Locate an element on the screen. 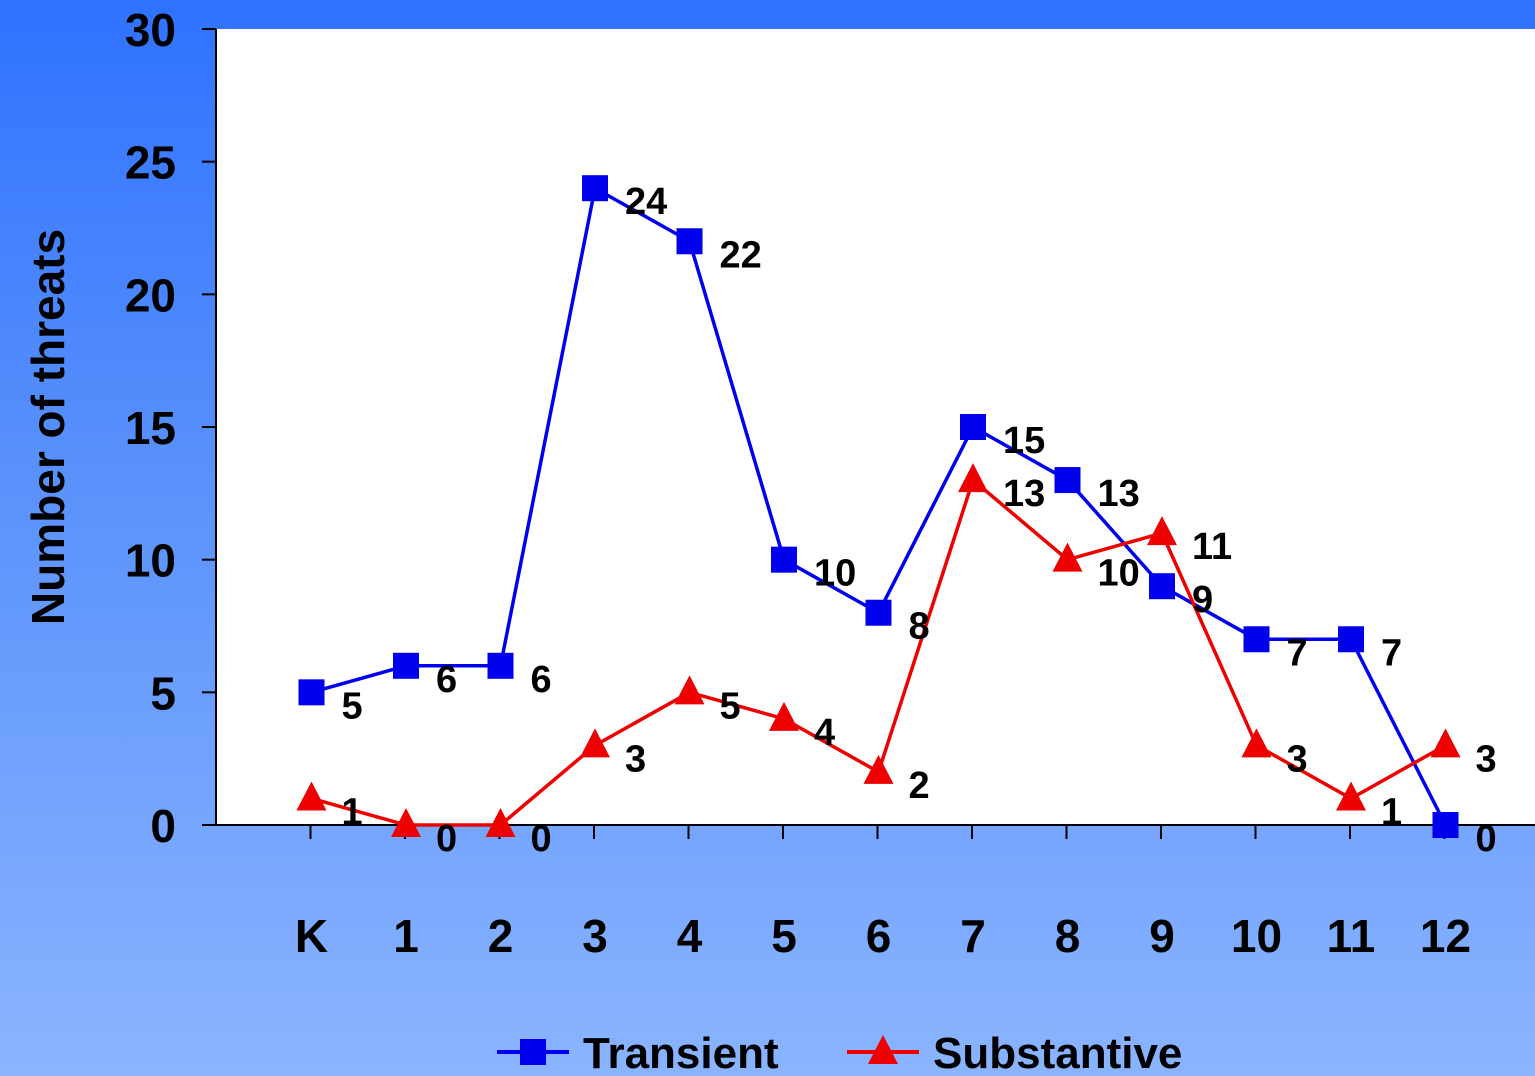 The image size is (1535, 1076). y-tick-label: 20 is located at coordinates (150, 295).